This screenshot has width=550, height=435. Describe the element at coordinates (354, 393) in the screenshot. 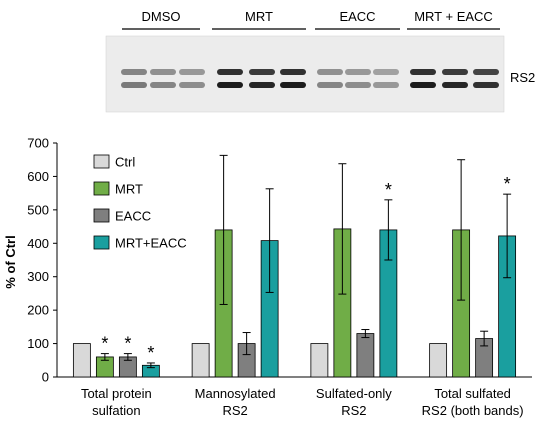

I see `category-label: Sulfated-only` at that location.